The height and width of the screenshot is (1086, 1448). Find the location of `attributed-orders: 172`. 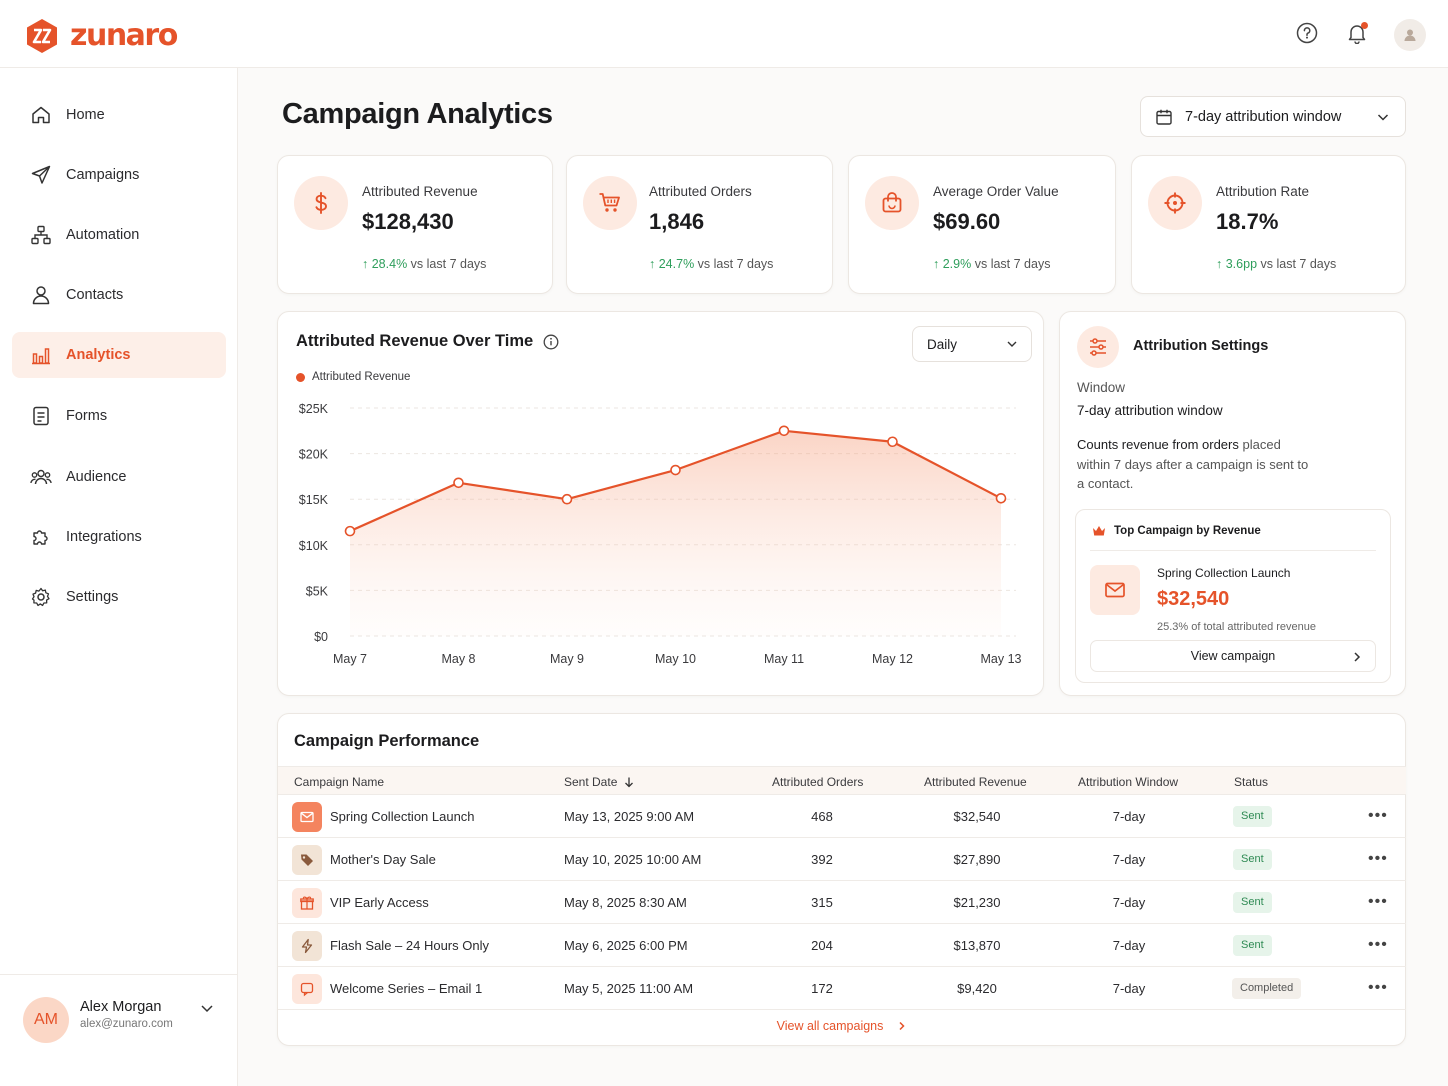

attributed-orders: 172 is located at coordinates (822, 988).